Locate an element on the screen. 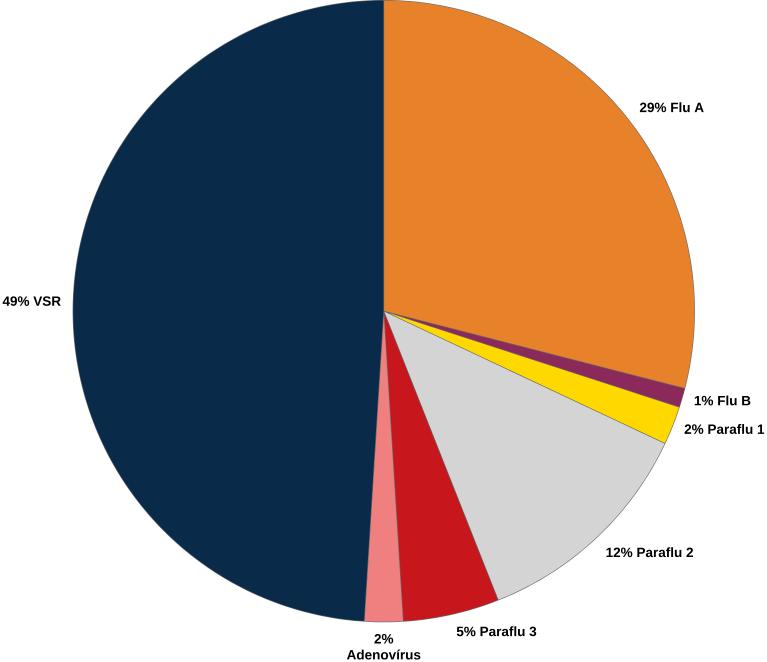  data-label: 12% is located at coordinates (619, 553).